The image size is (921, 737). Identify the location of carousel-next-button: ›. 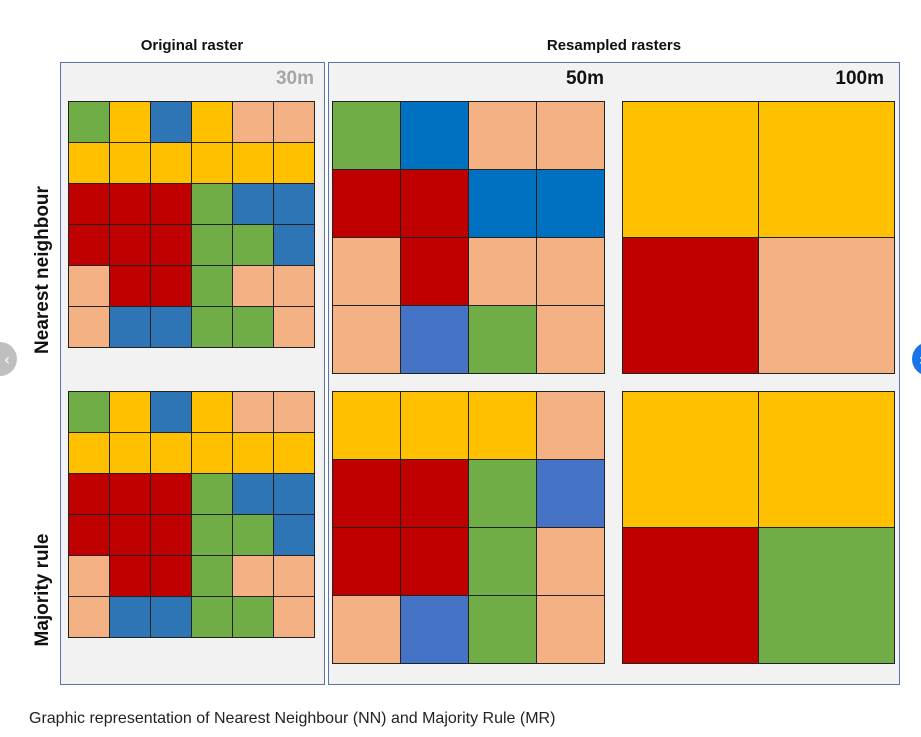
(916, 359).